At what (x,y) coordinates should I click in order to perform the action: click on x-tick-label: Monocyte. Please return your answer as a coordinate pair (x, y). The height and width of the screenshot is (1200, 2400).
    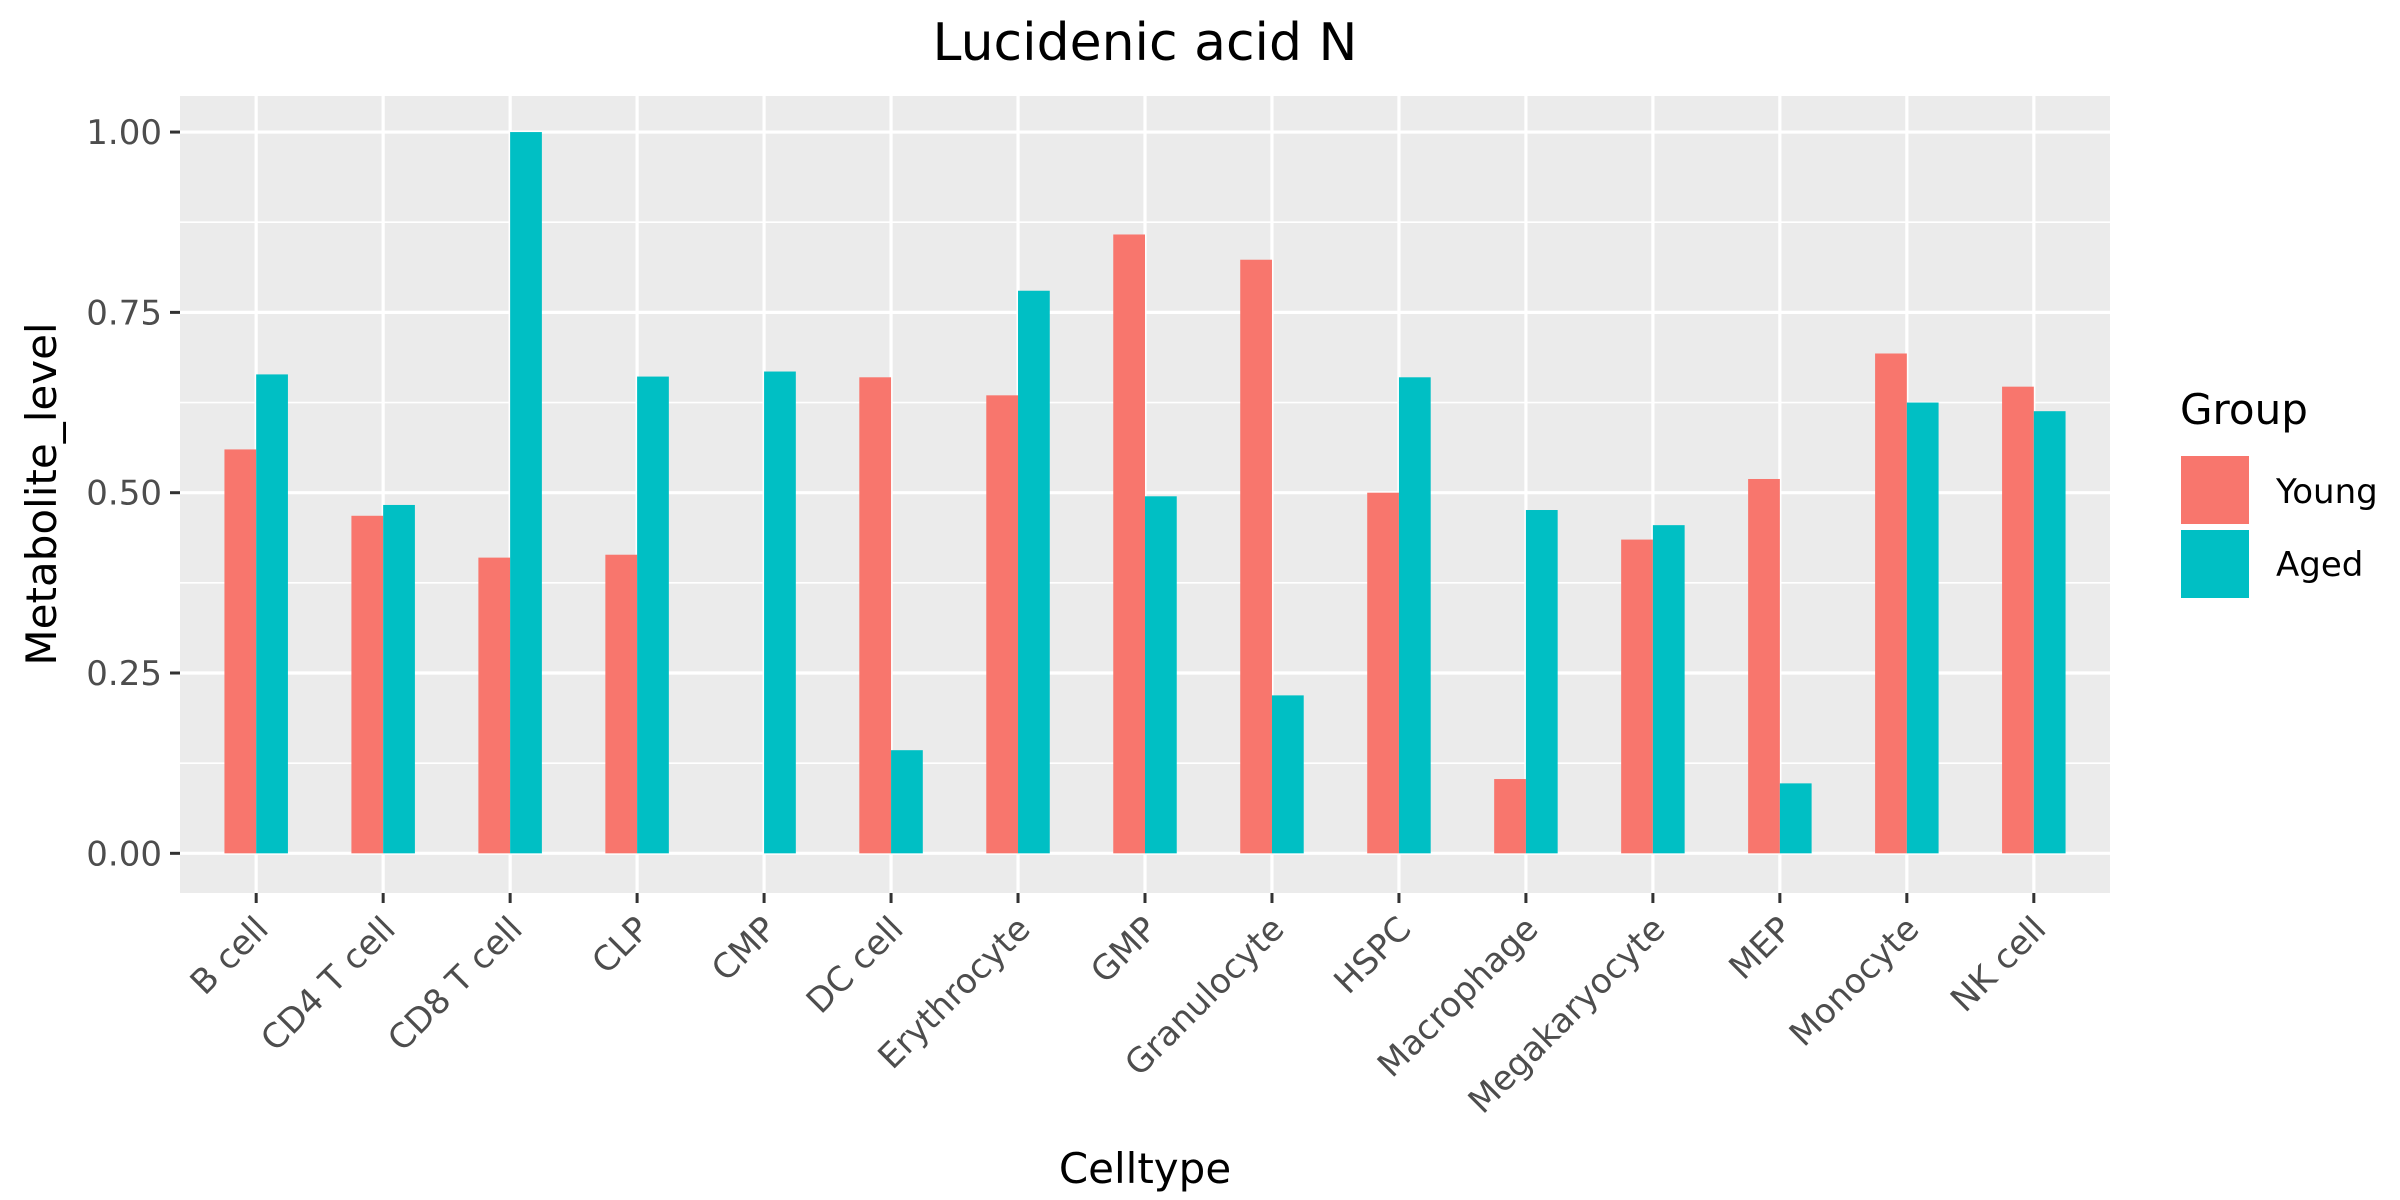
    Looking at the image, I should click on (1854, 981).